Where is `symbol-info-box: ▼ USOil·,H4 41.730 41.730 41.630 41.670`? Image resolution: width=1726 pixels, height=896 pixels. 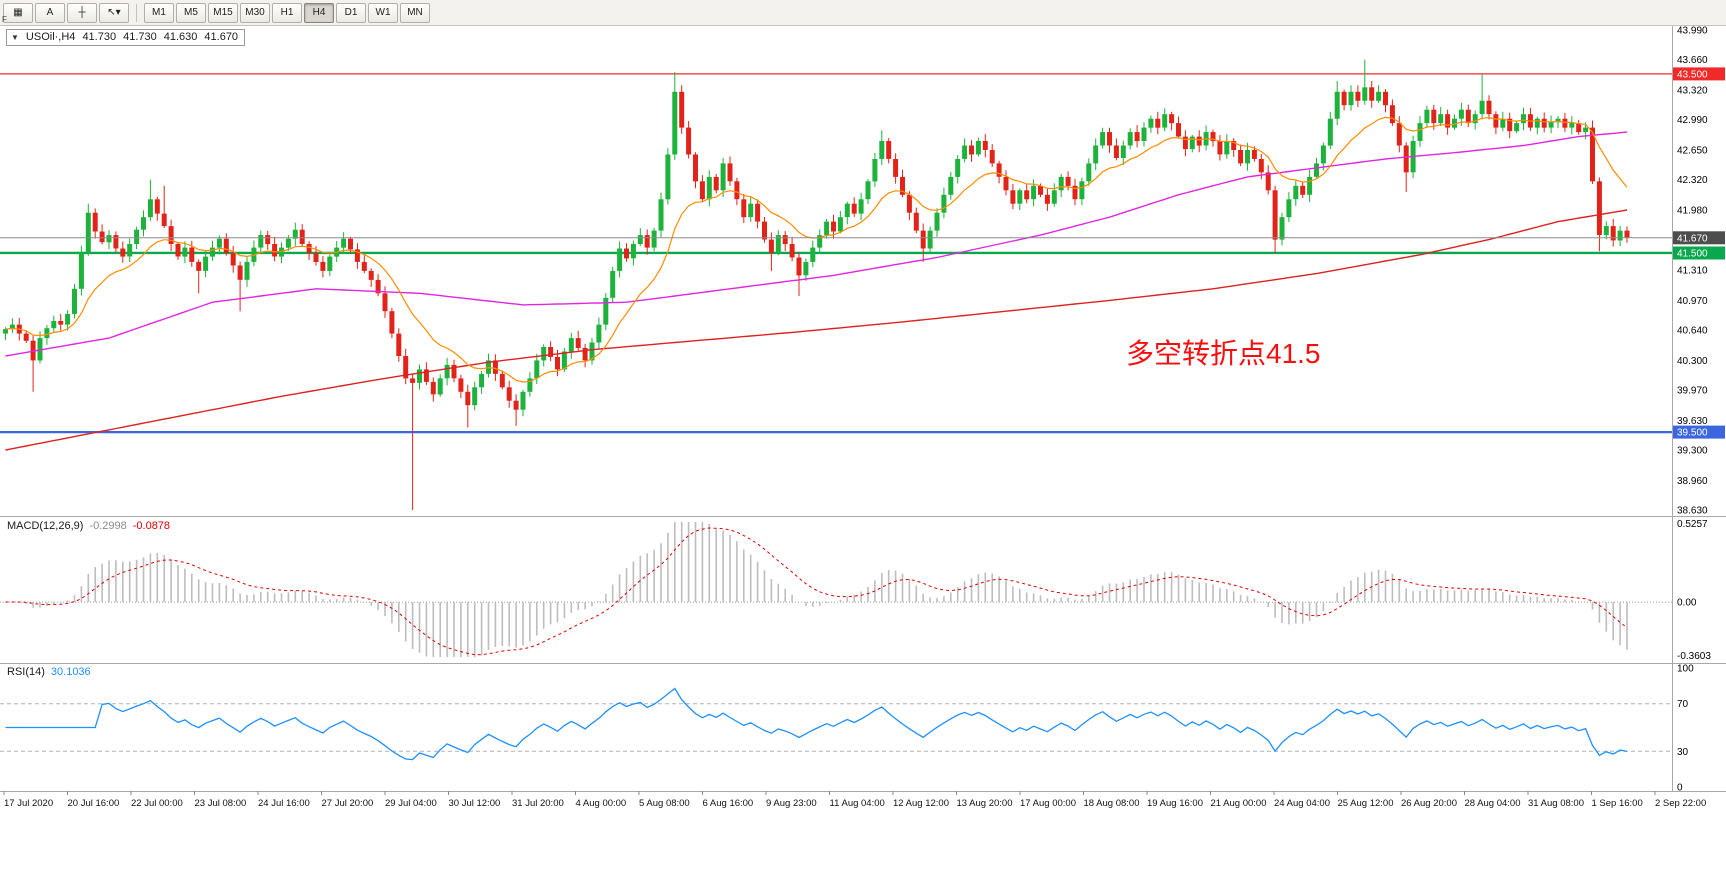
symbol-info-box: ▼ USOil·,H4 41.730 41.730 41.630 41.670 is located at coordinates (126, 37).